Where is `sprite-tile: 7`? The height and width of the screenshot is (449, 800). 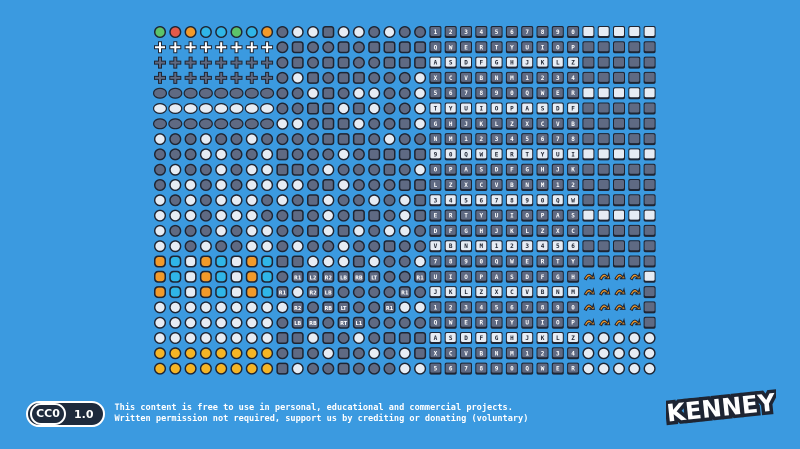
sprite-tile: 7 is located at coordinates (435, 261).